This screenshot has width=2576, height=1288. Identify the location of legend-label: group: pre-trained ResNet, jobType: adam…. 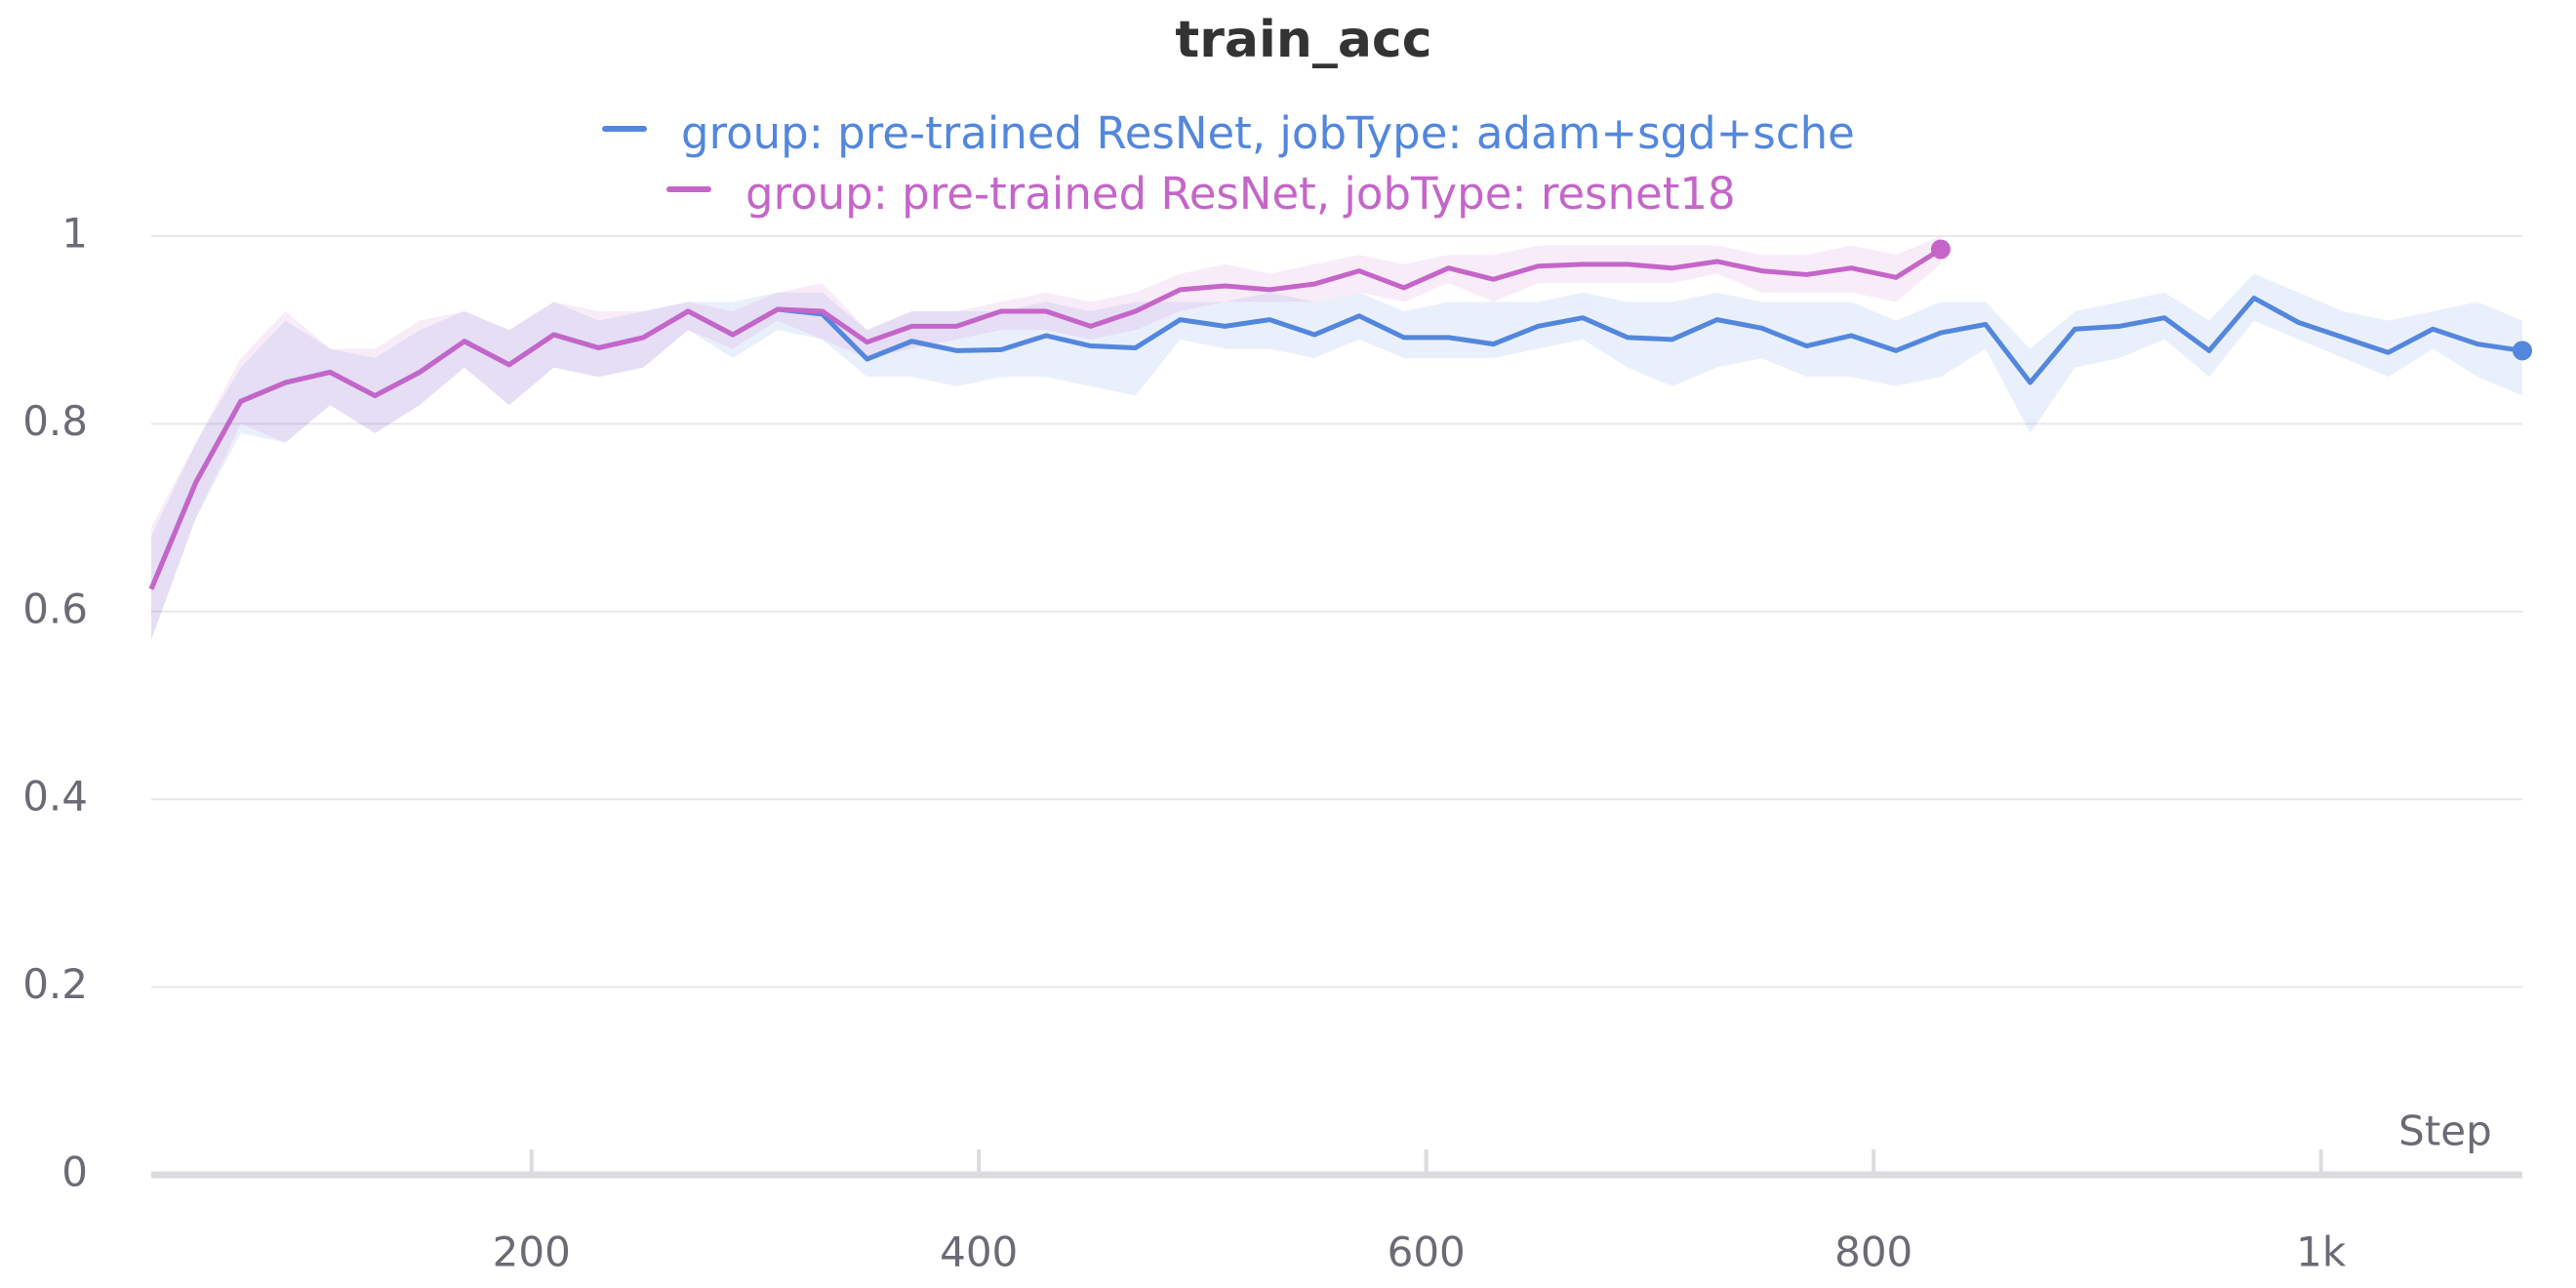
(1268, 133).